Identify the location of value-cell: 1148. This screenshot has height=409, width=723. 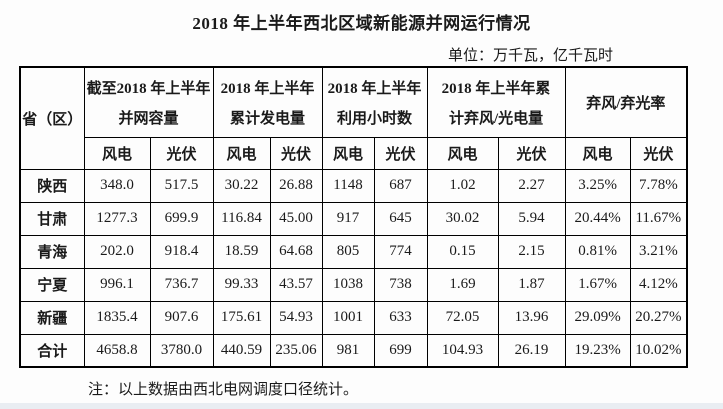
(348, 185).